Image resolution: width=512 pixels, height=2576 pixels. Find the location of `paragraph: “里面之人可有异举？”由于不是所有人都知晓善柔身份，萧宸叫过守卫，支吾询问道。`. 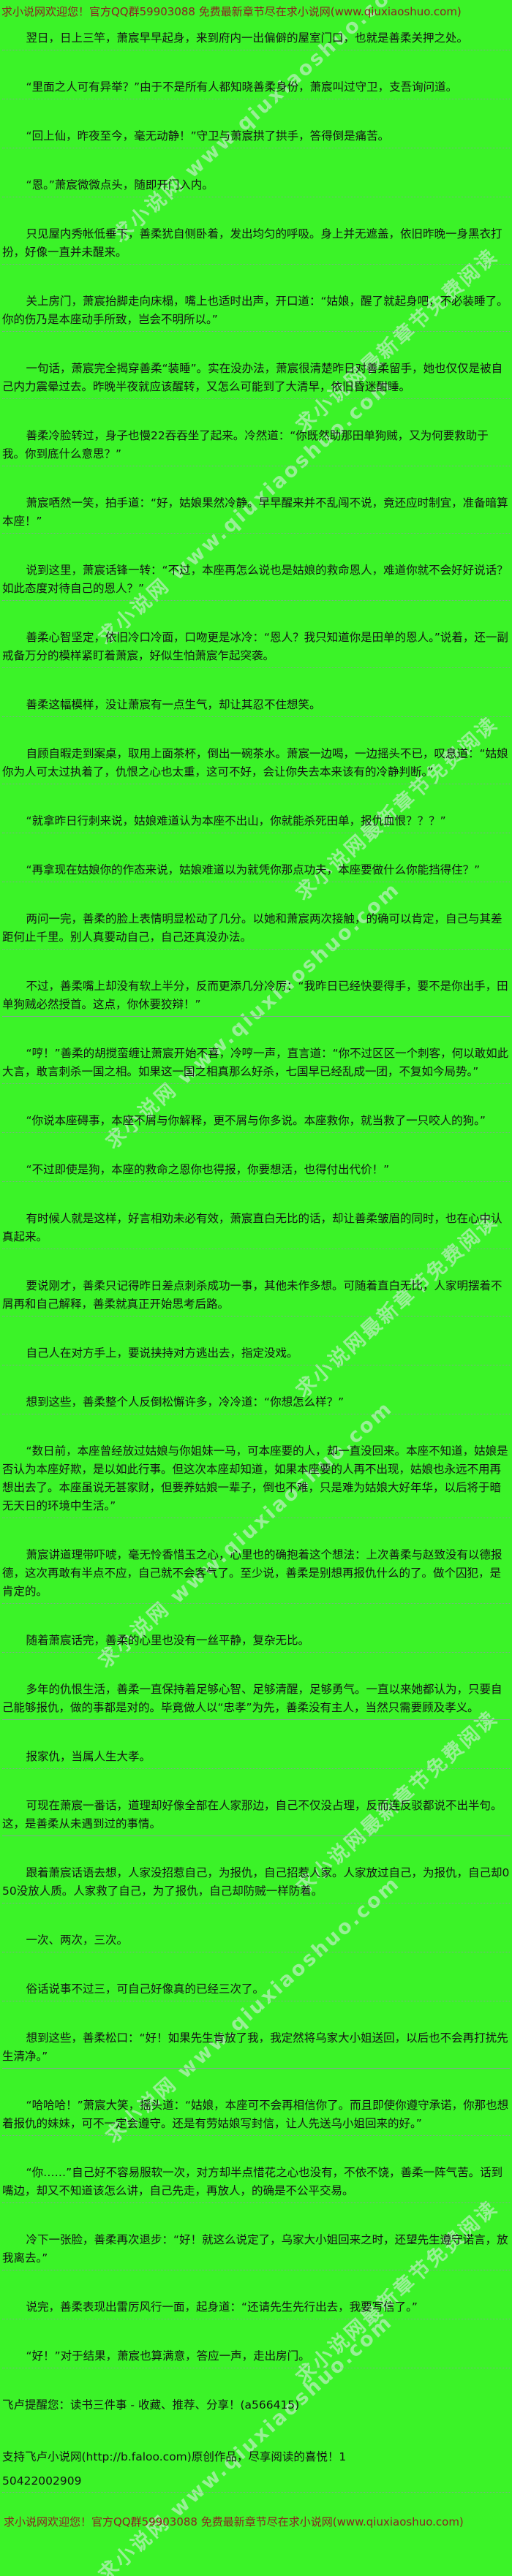

paragraph: “里面之人可有异举？”由于不是所有人都知晓善柔身份，萧宸叫过守卫，支吾询问道。 is located at coordinates (256, 88).